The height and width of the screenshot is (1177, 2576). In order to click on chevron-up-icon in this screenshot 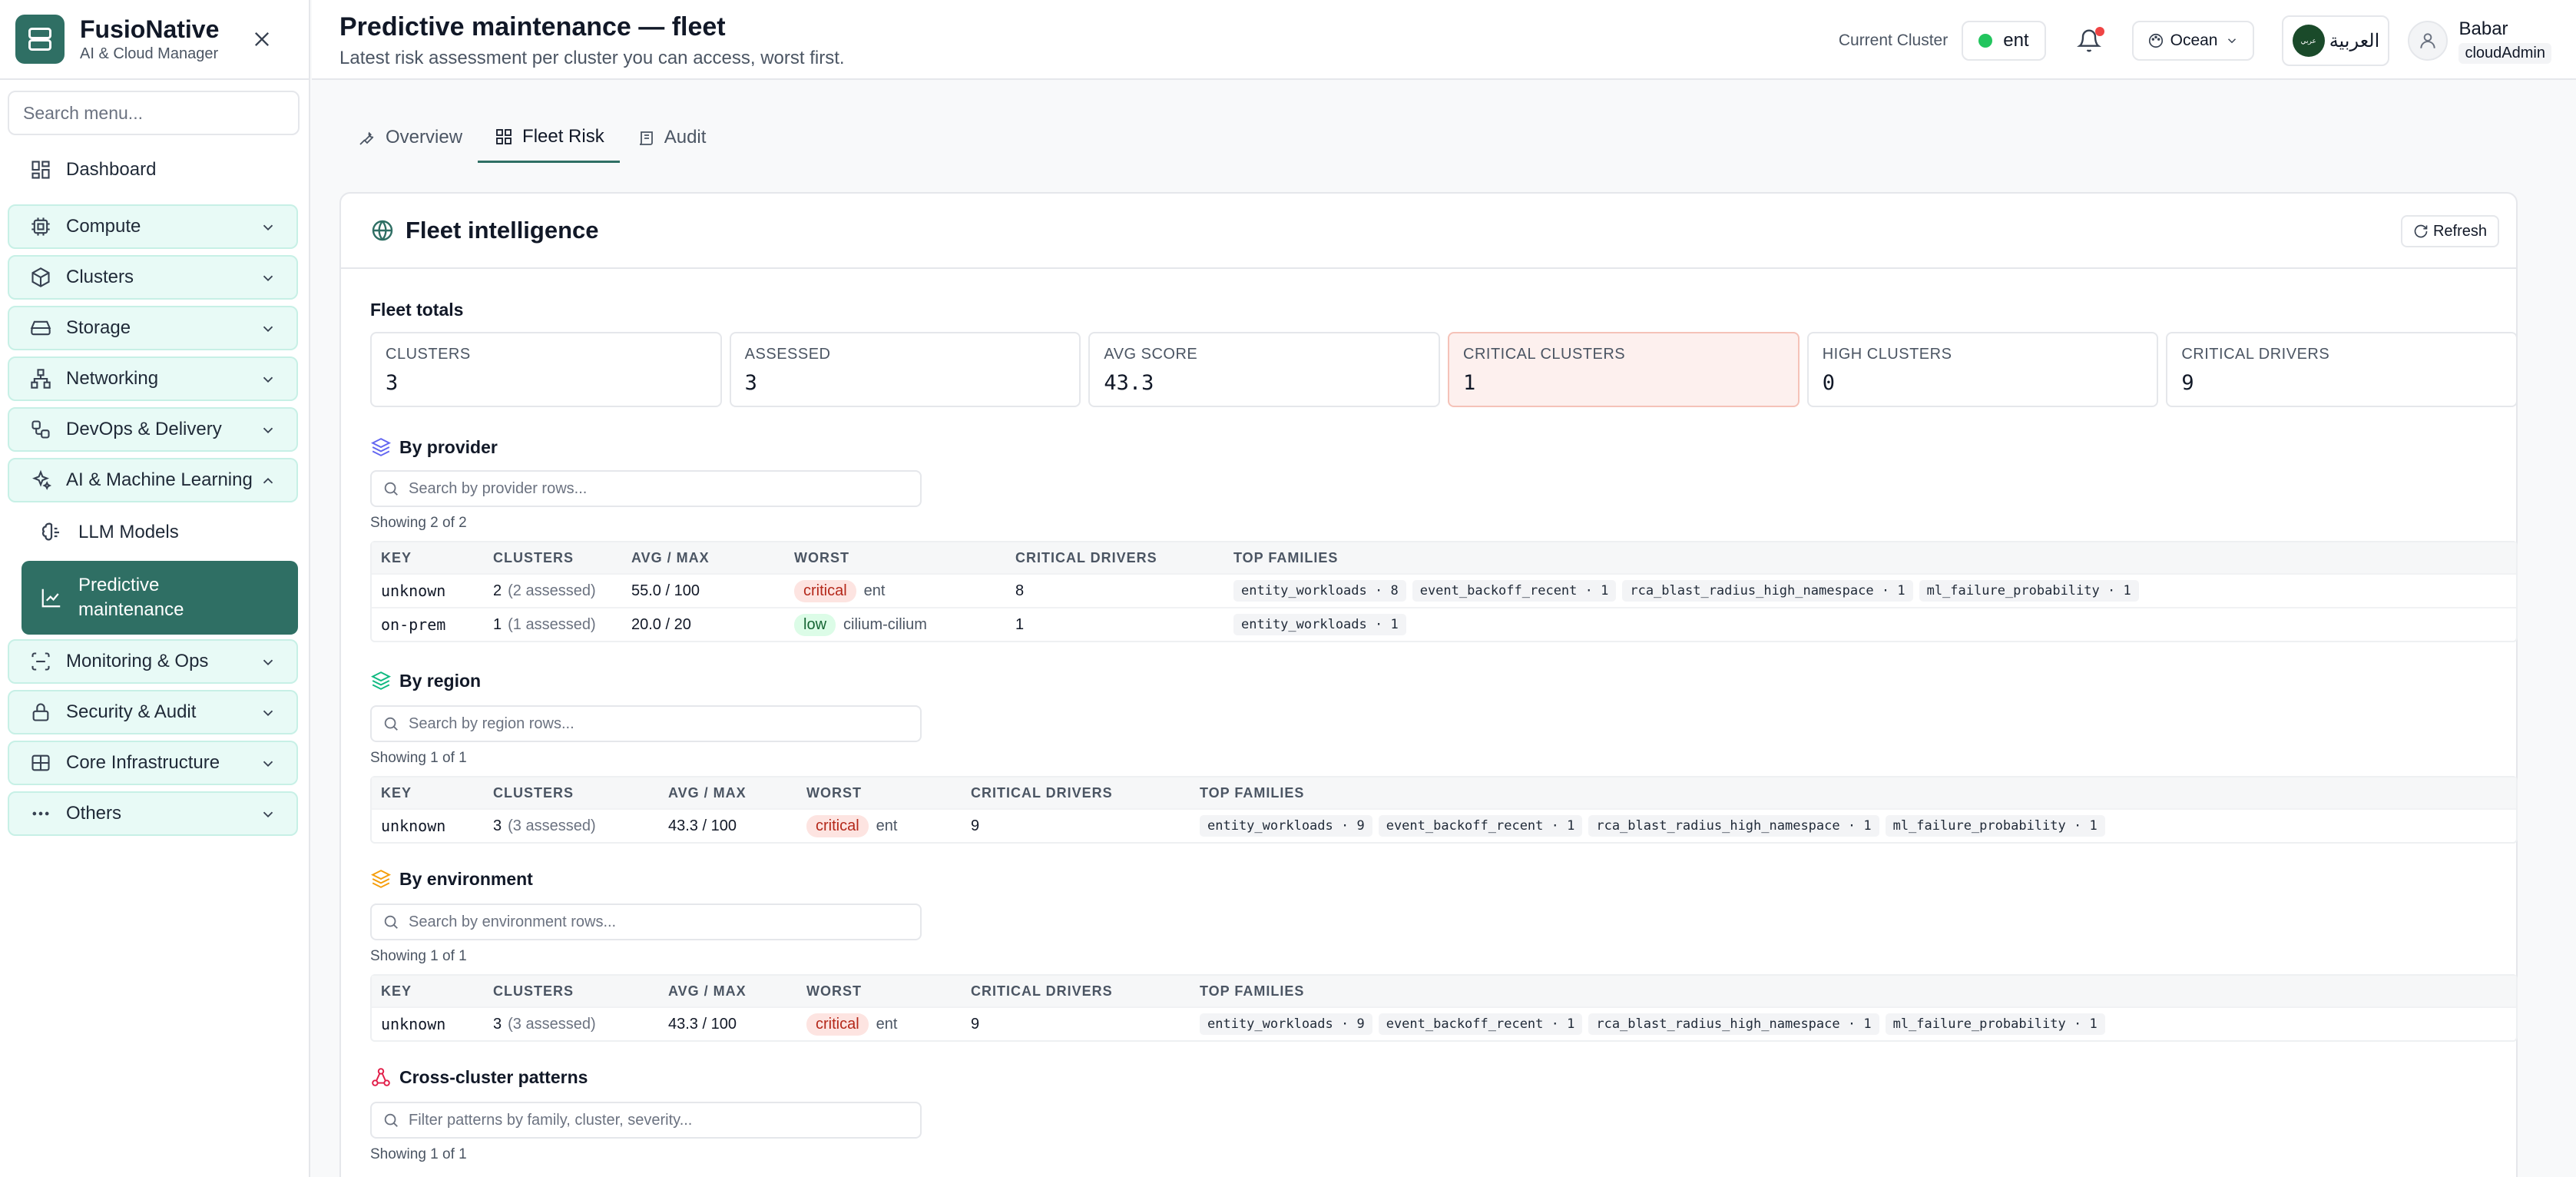, I will do `click(268, 480)`.